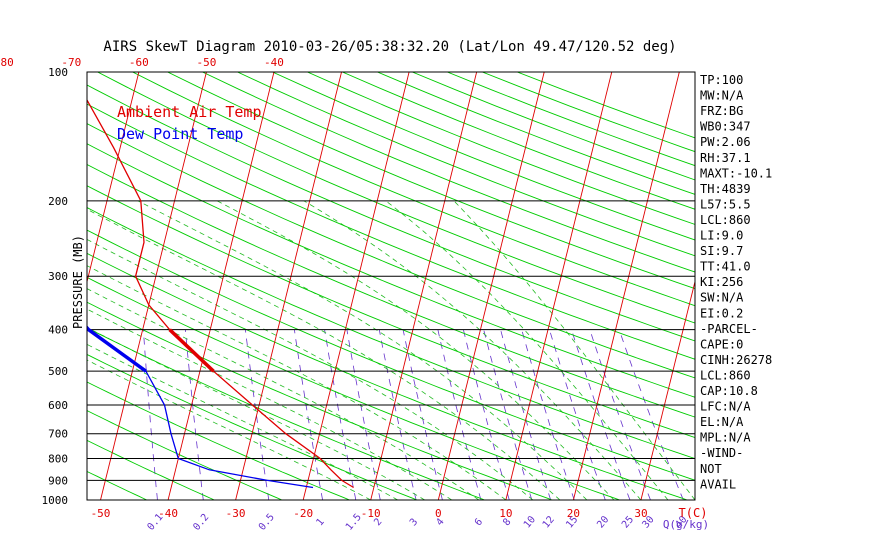  I want to click on bottom-temperature-tick: 30, so click(640, 513).